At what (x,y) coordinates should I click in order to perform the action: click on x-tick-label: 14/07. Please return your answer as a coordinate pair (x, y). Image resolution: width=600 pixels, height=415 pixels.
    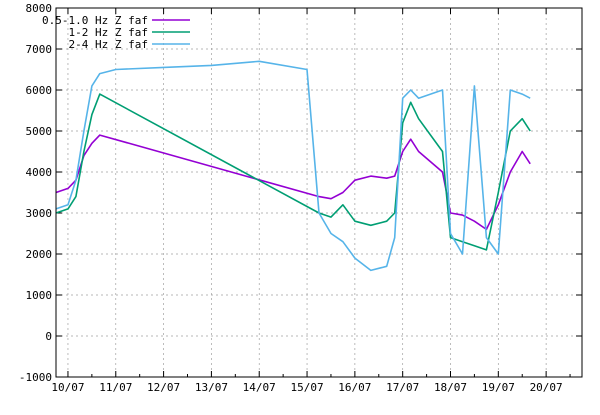
    Looking at the image, I should click on (259, 387).